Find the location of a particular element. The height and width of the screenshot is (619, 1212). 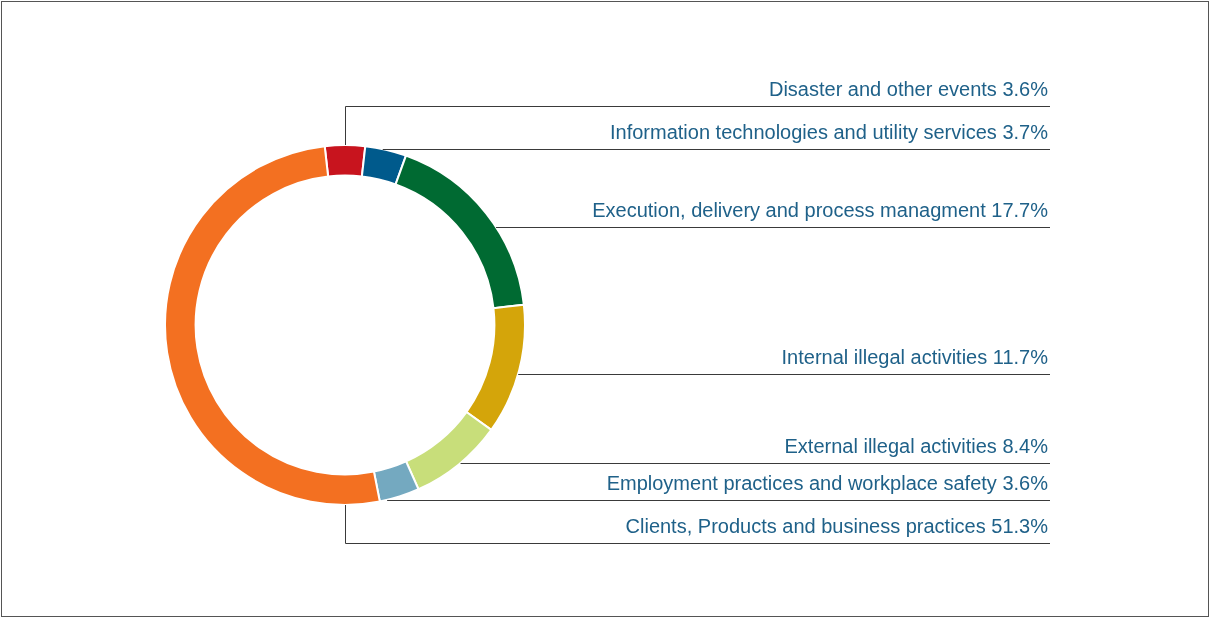

slice-label: Execution, delivery and process managment 17.7% is located at coordinates (820, 210).